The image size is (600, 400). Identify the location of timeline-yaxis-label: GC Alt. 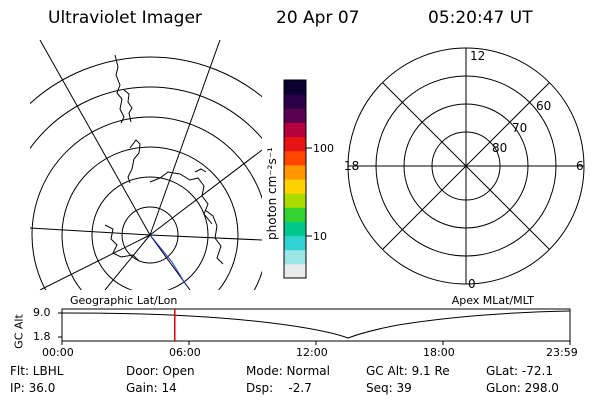
(19, 331).